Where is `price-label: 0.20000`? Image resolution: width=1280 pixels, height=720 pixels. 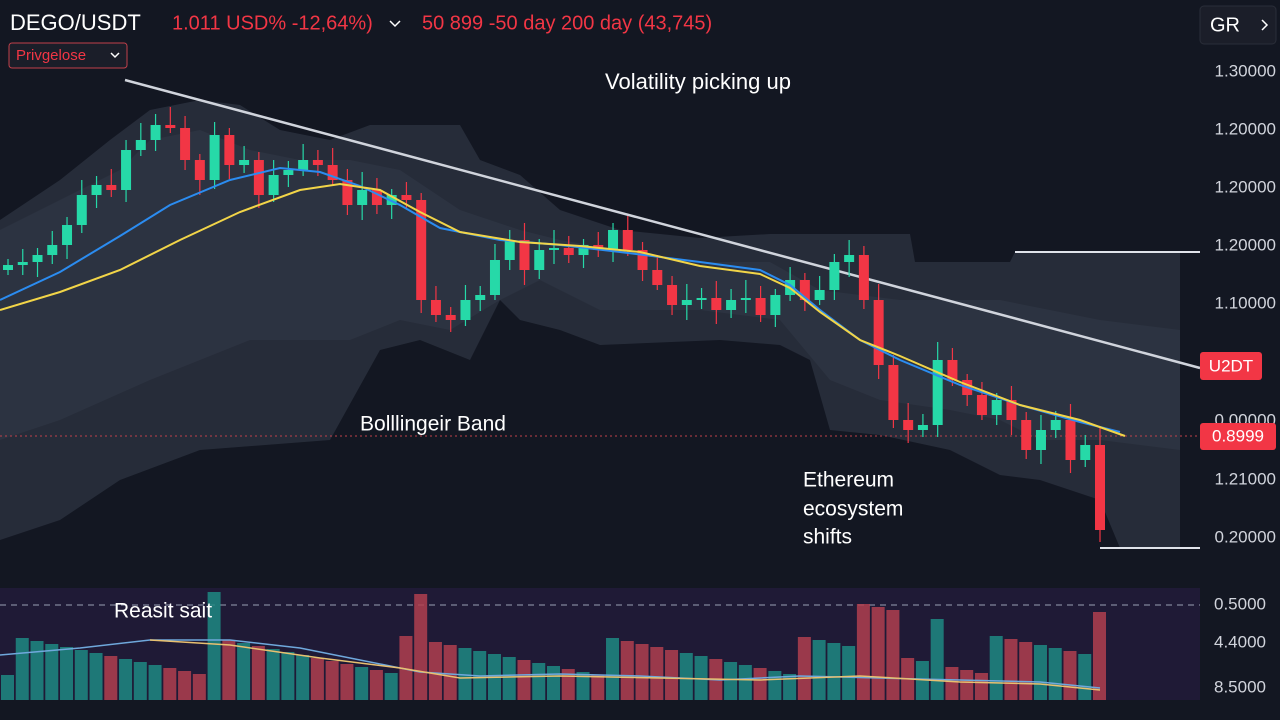 price-label: 0.20000 is located at coordinates (1245, 536).